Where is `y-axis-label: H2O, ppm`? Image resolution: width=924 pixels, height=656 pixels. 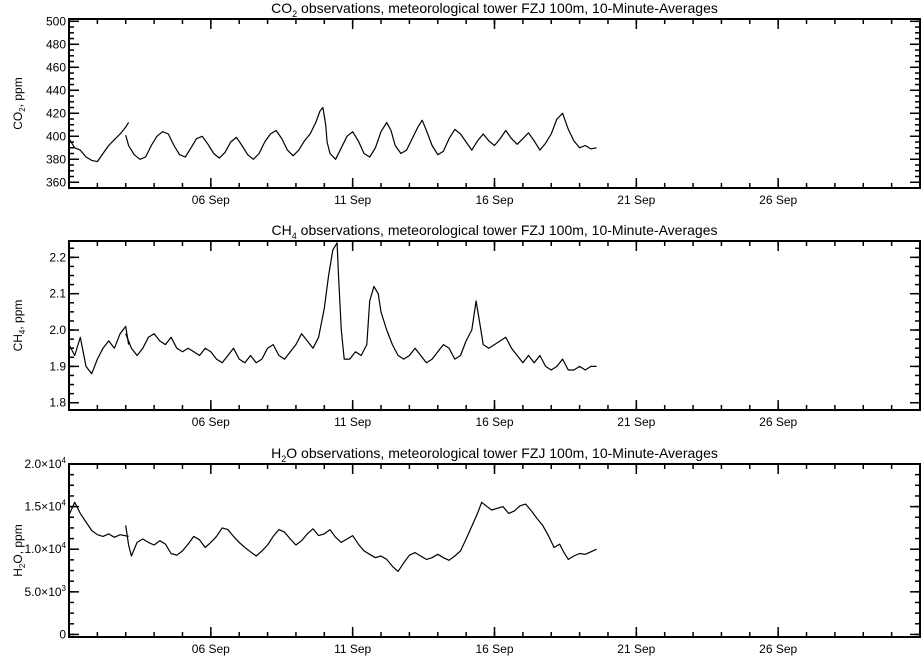 y-axis-label: H2O, ppm is located at coordinates (19, 550).